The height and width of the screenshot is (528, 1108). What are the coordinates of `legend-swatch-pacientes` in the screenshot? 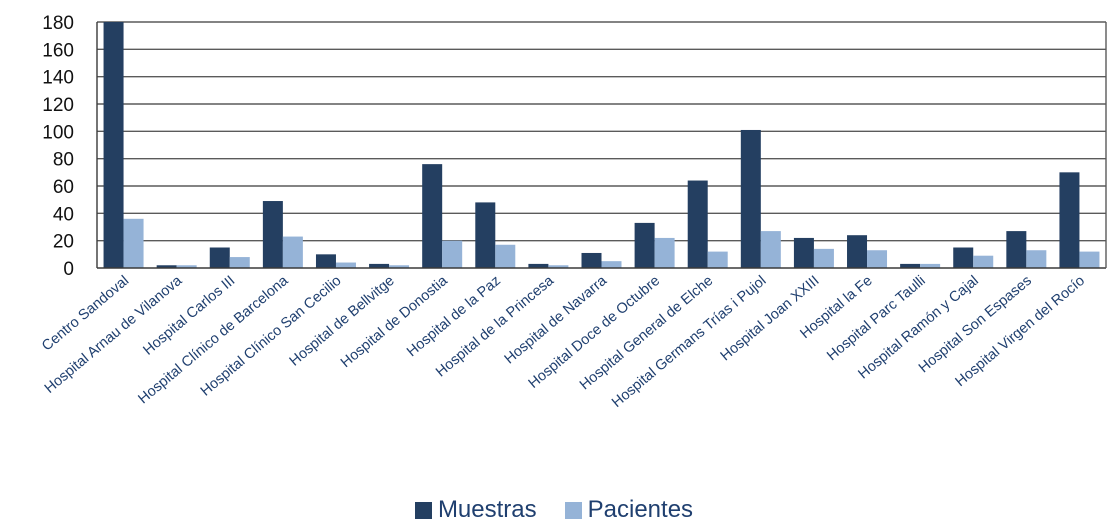 It's located at (573, 510).